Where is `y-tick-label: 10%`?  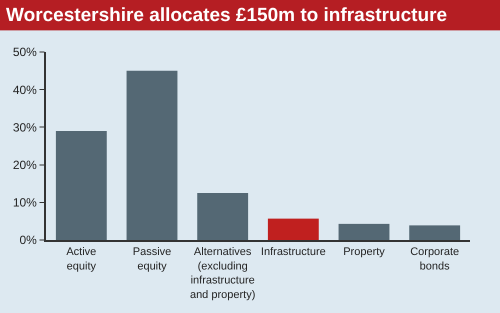
y-tick-label: 10% is located at coordinates (25, 203).